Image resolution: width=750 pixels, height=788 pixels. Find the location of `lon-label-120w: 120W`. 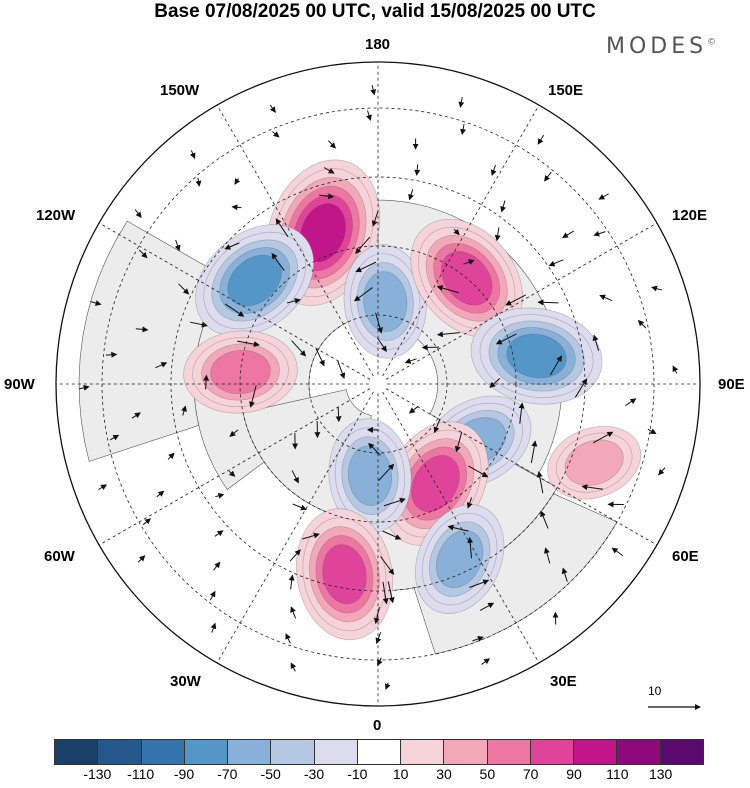

lon-label-120w: 120W is located at coordinates (55, 215).